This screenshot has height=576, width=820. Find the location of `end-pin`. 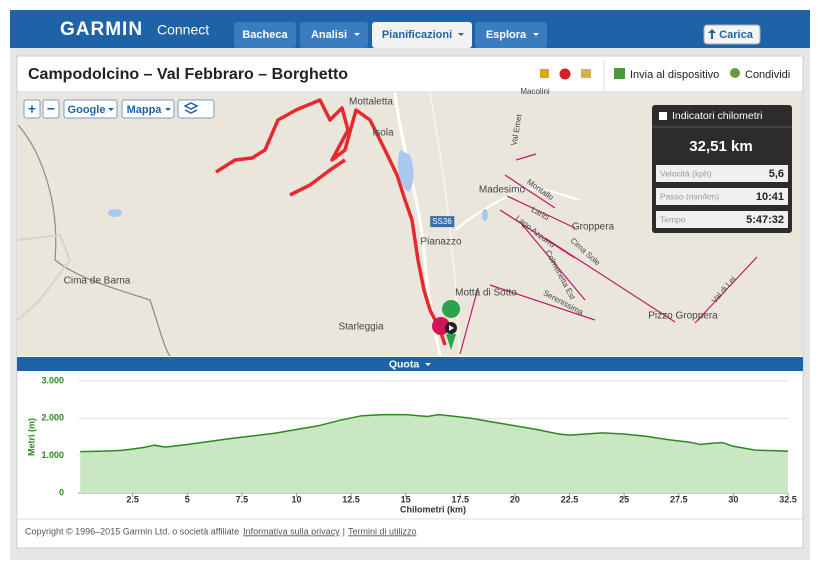

end-pin is located at coordinates (451, 325).